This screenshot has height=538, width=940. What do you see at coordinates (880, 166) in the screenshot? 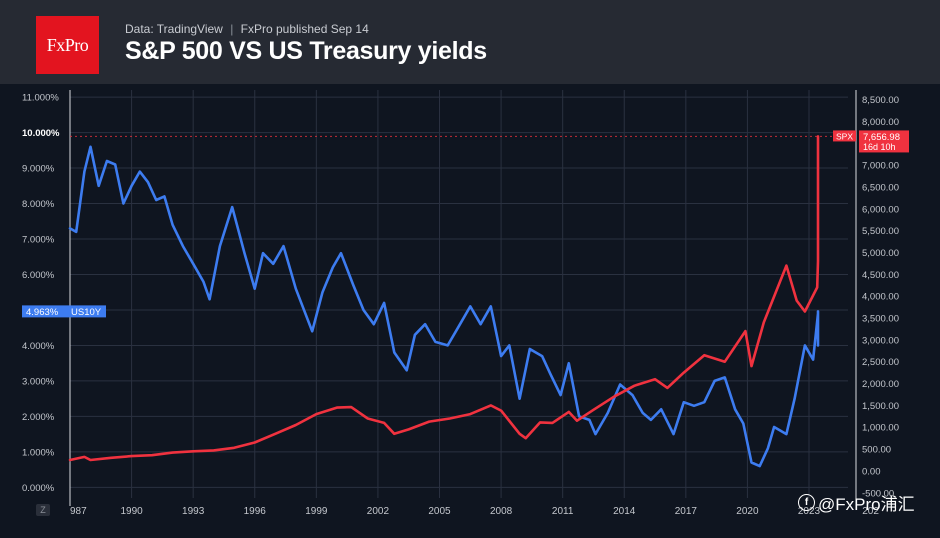
I see `right-tick-label: 7,000.00` at bounding box center [880, 166].